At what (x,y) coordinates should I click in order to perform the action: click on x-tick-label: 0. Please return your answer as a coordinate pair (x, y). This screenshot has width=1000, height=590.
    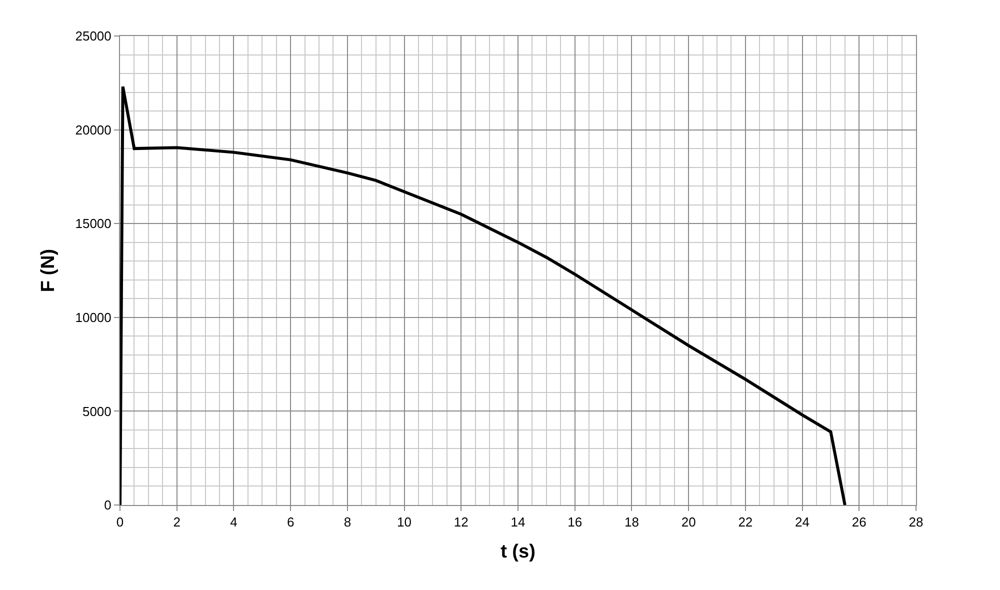
    Looking at the image, I should click on (120, 522).